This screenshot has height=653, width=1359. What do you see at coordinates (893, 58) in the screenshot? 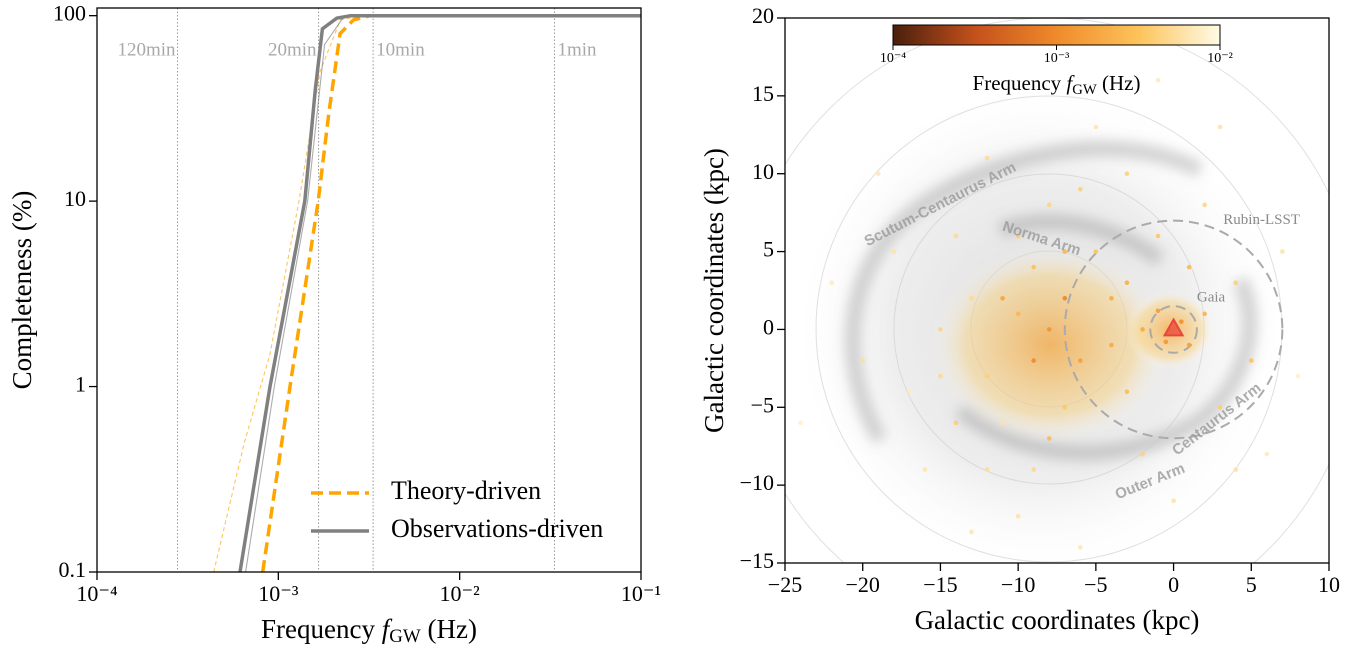
I see `colorbar-tick-label: 10⁻⁴` at bounding box center [893, 58].